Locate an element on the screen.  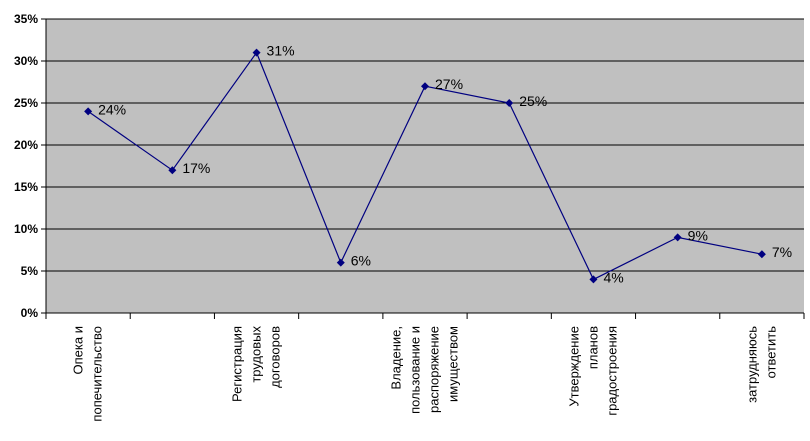
data-label: 31% is located at coordinates (281, 51).